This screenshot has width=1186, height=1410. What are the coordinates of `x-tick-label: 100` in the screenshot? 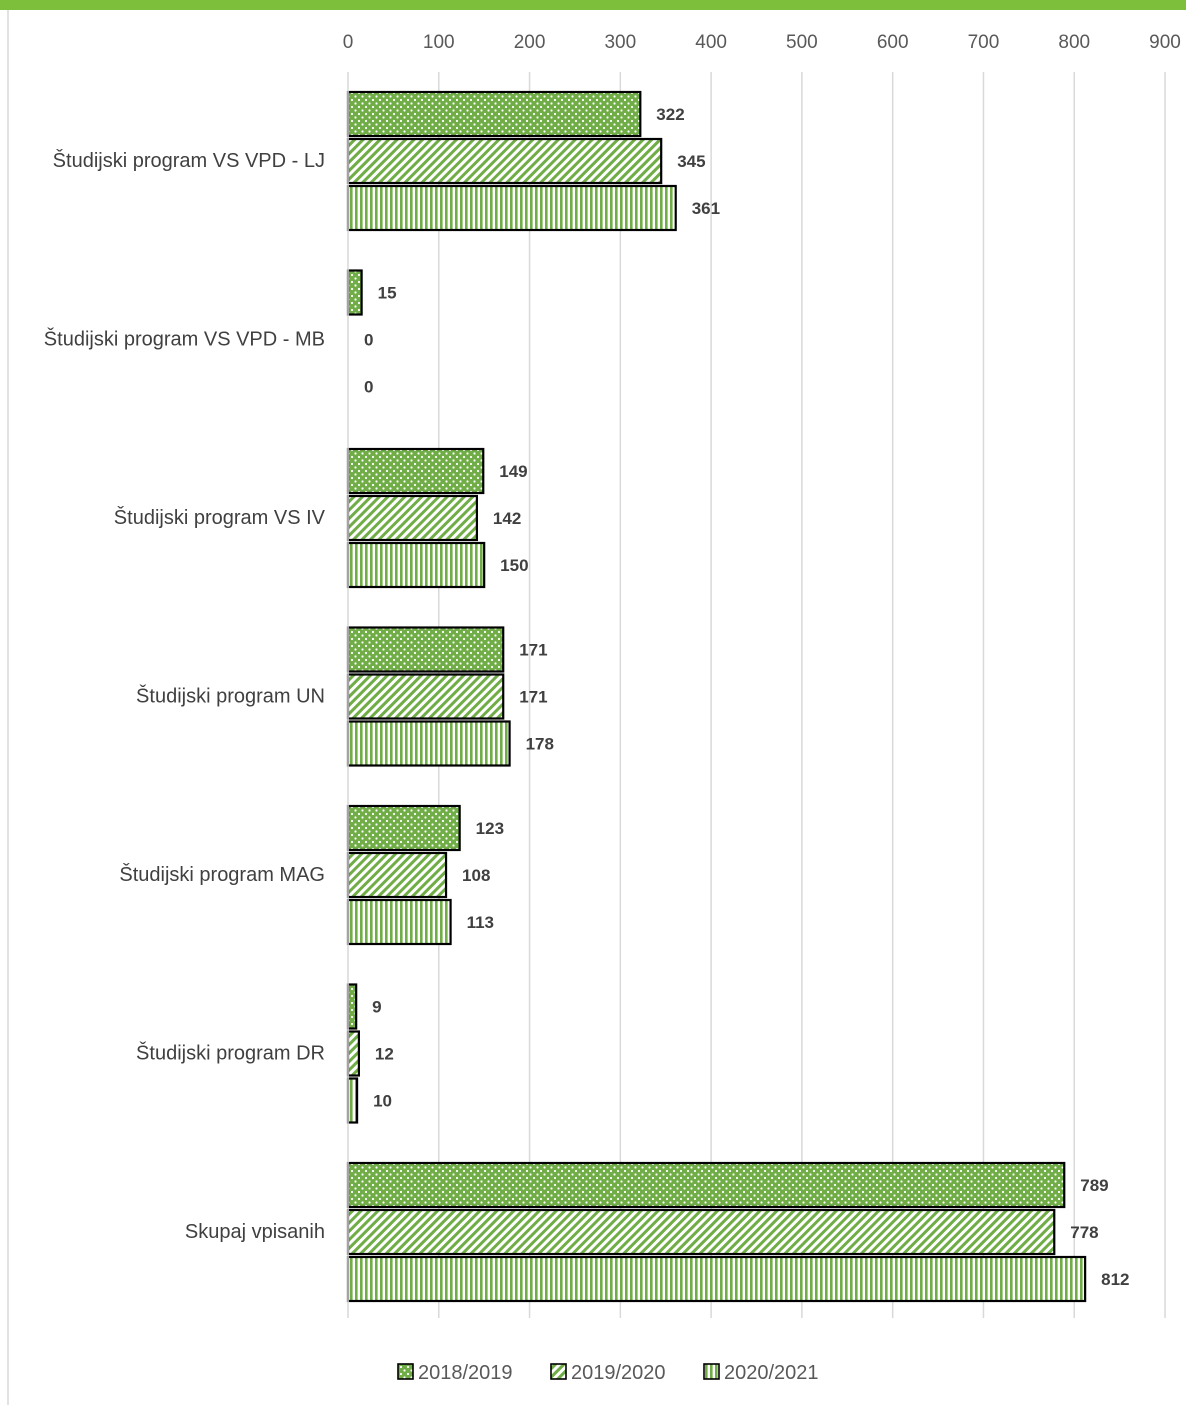 It's located at (439, 42).